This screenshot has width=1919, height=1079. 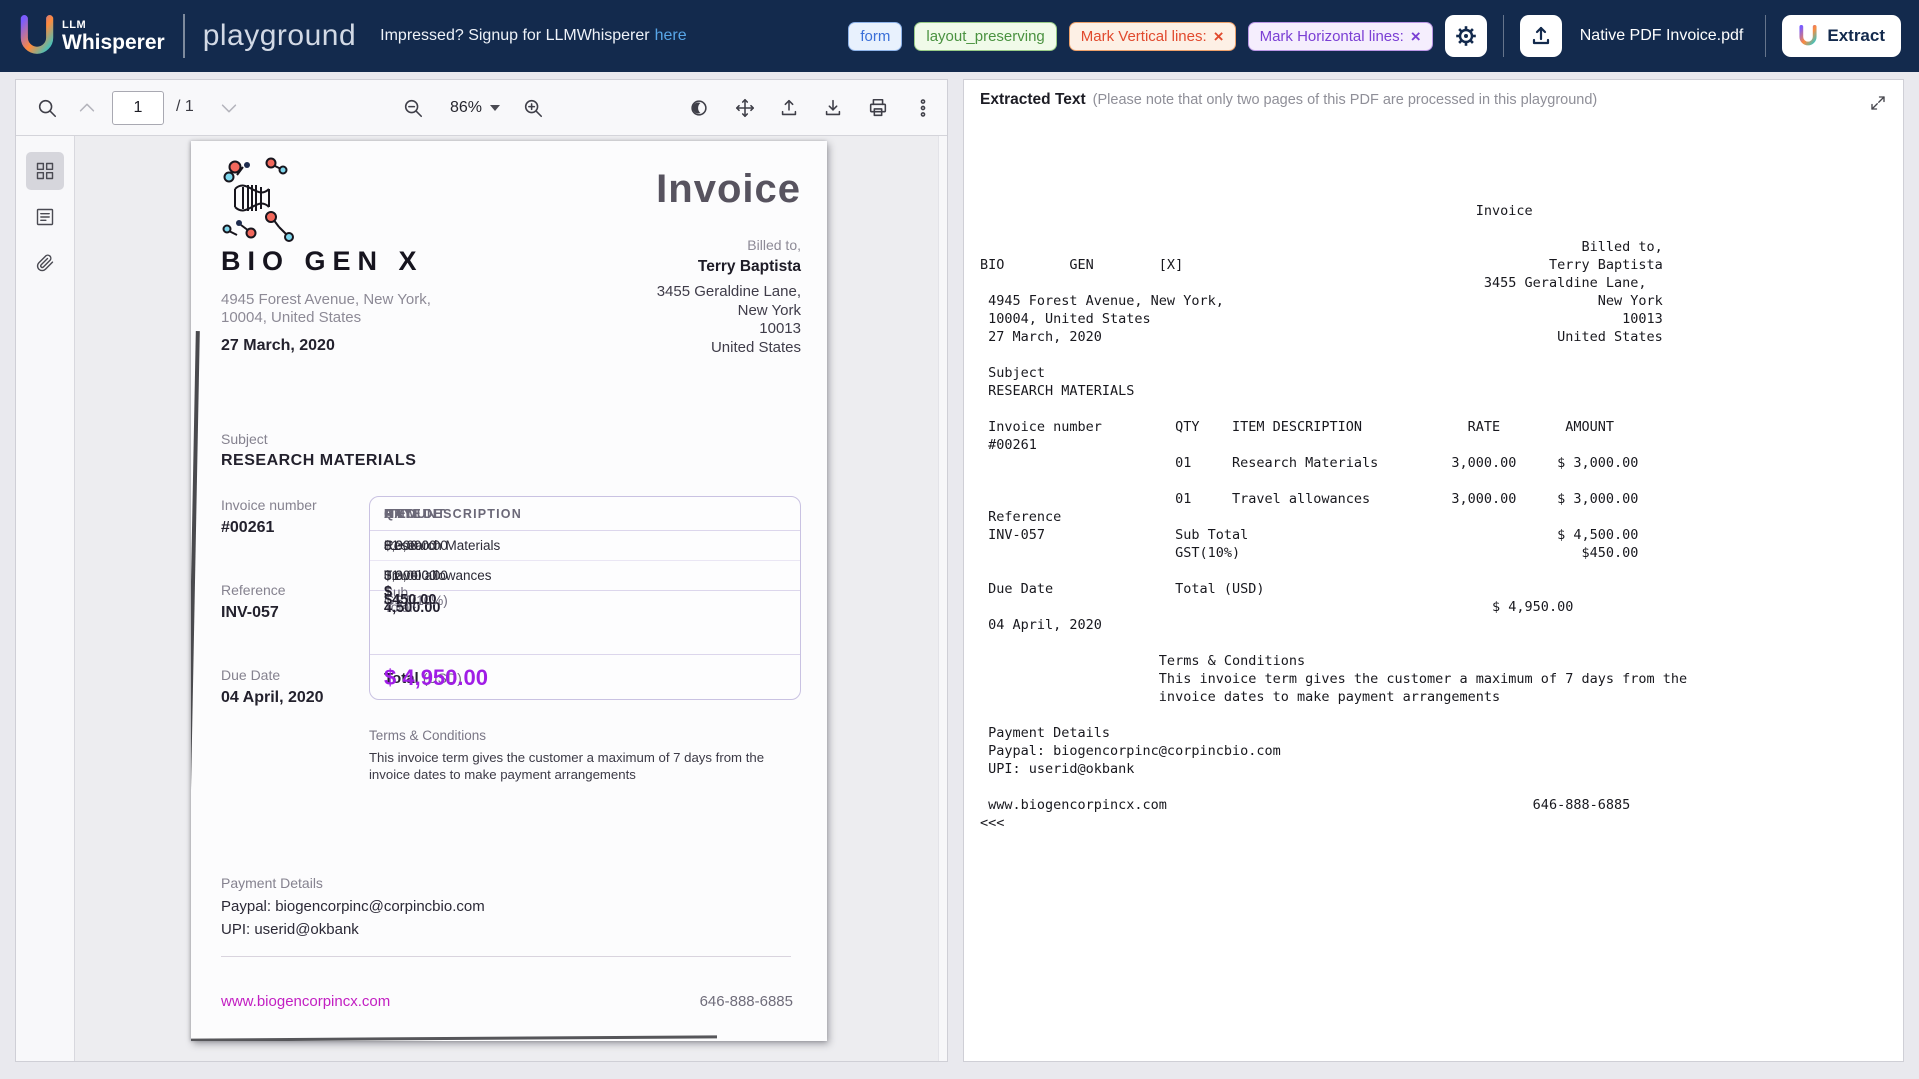 I want to click on previous-page-button, so click(x=87, y=108).